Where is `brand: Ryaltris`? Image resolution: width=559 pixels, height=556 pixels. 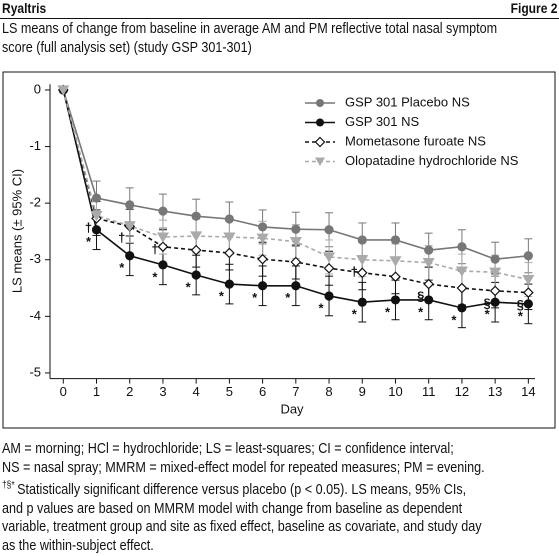 brand: Ryaltris is located at coordinates (24, 8).